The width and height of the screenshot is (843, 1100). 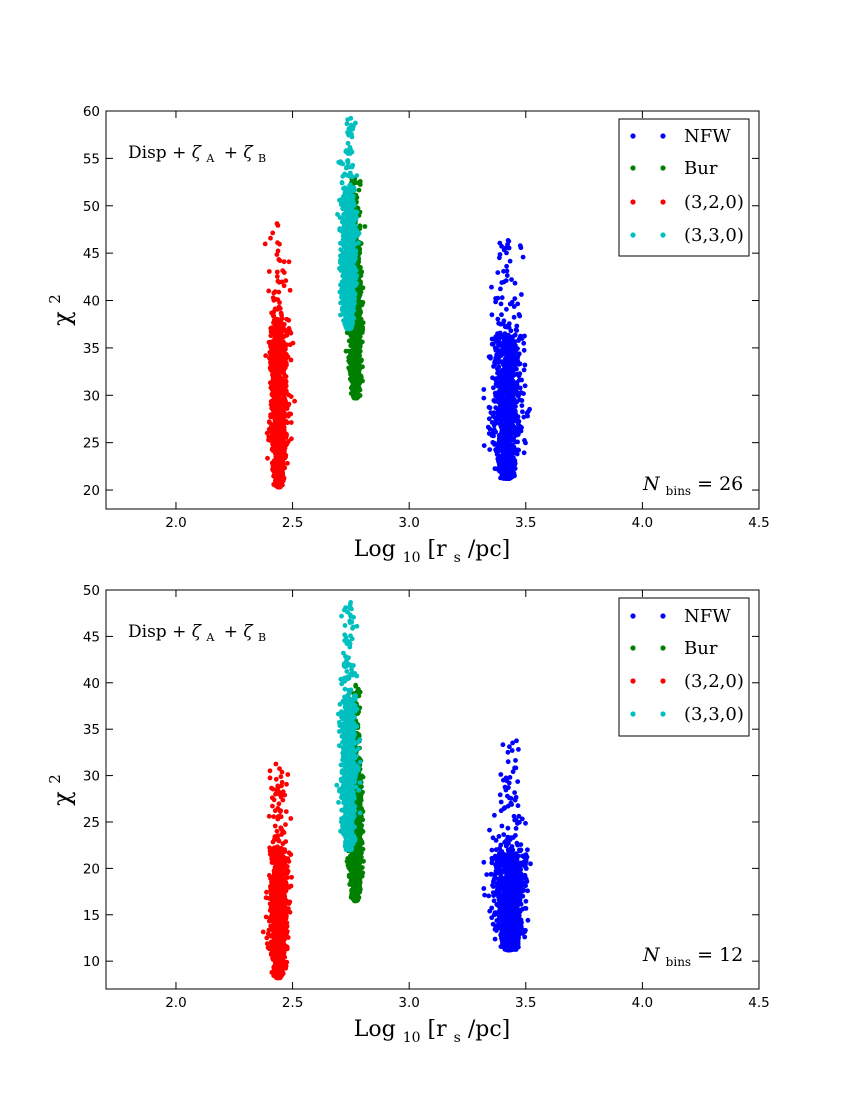 What do you see at coordinates (292, 523) in the screenshot?
I see `x-tick-label: 2.5` at bounding box center [292, 523].